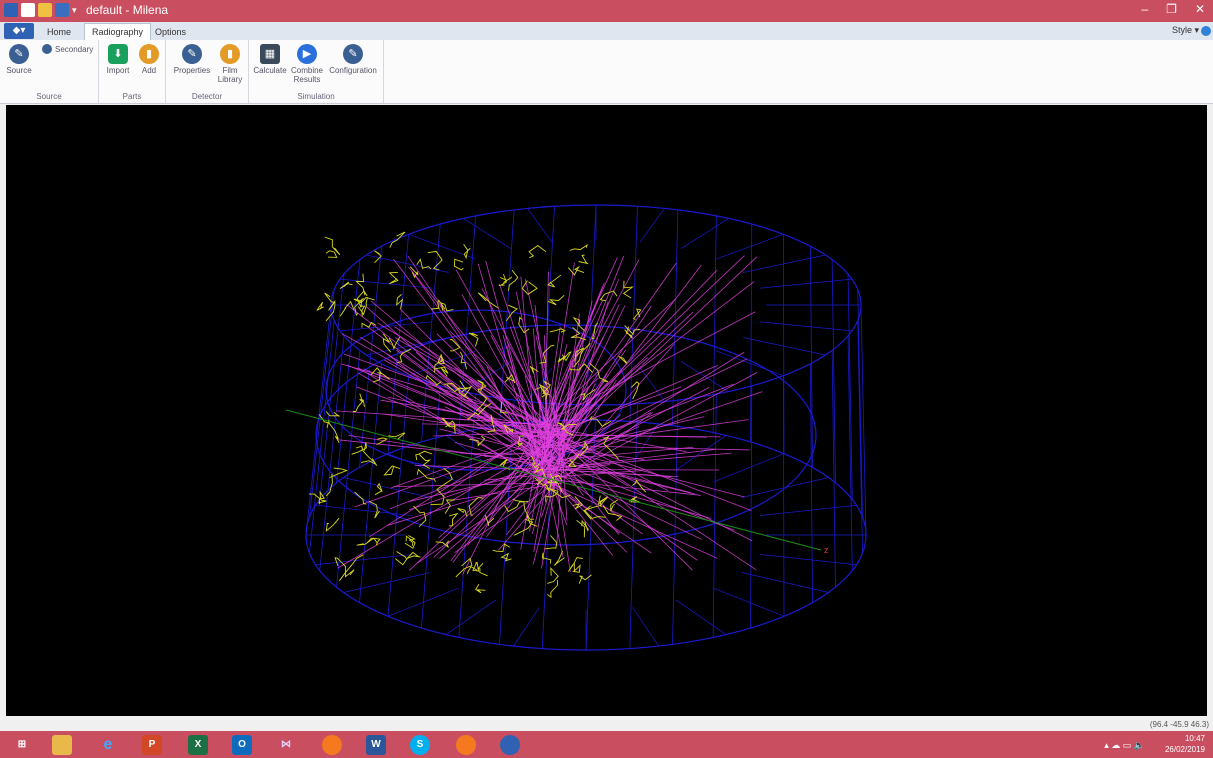 Image resolution: width=1213 pixels, height=758 pixels. Describe the element at coordinates (1206, 31) in the screenshot. I see `help-icon` at that location.